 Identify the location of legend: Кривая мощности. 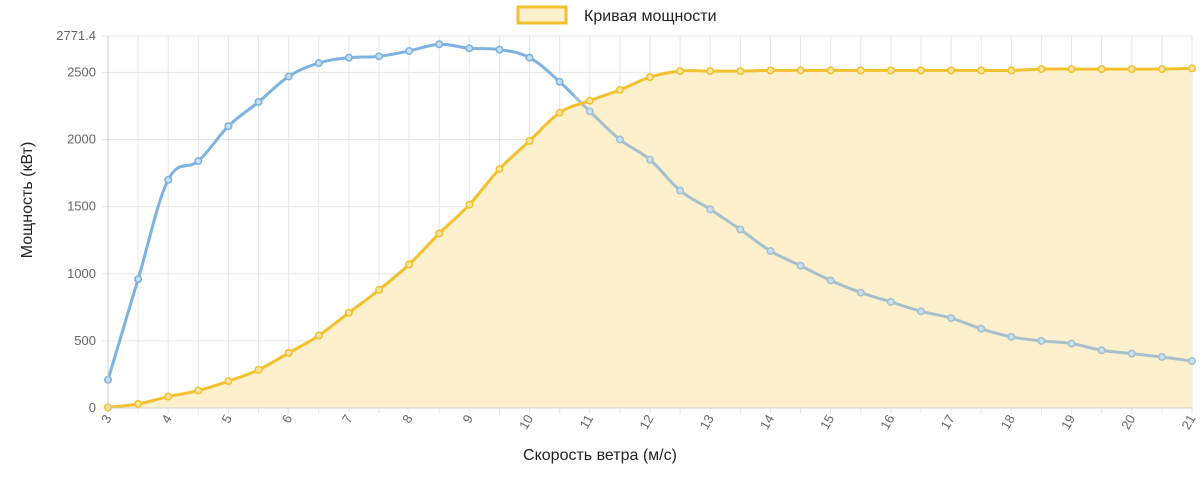
(616, 15).